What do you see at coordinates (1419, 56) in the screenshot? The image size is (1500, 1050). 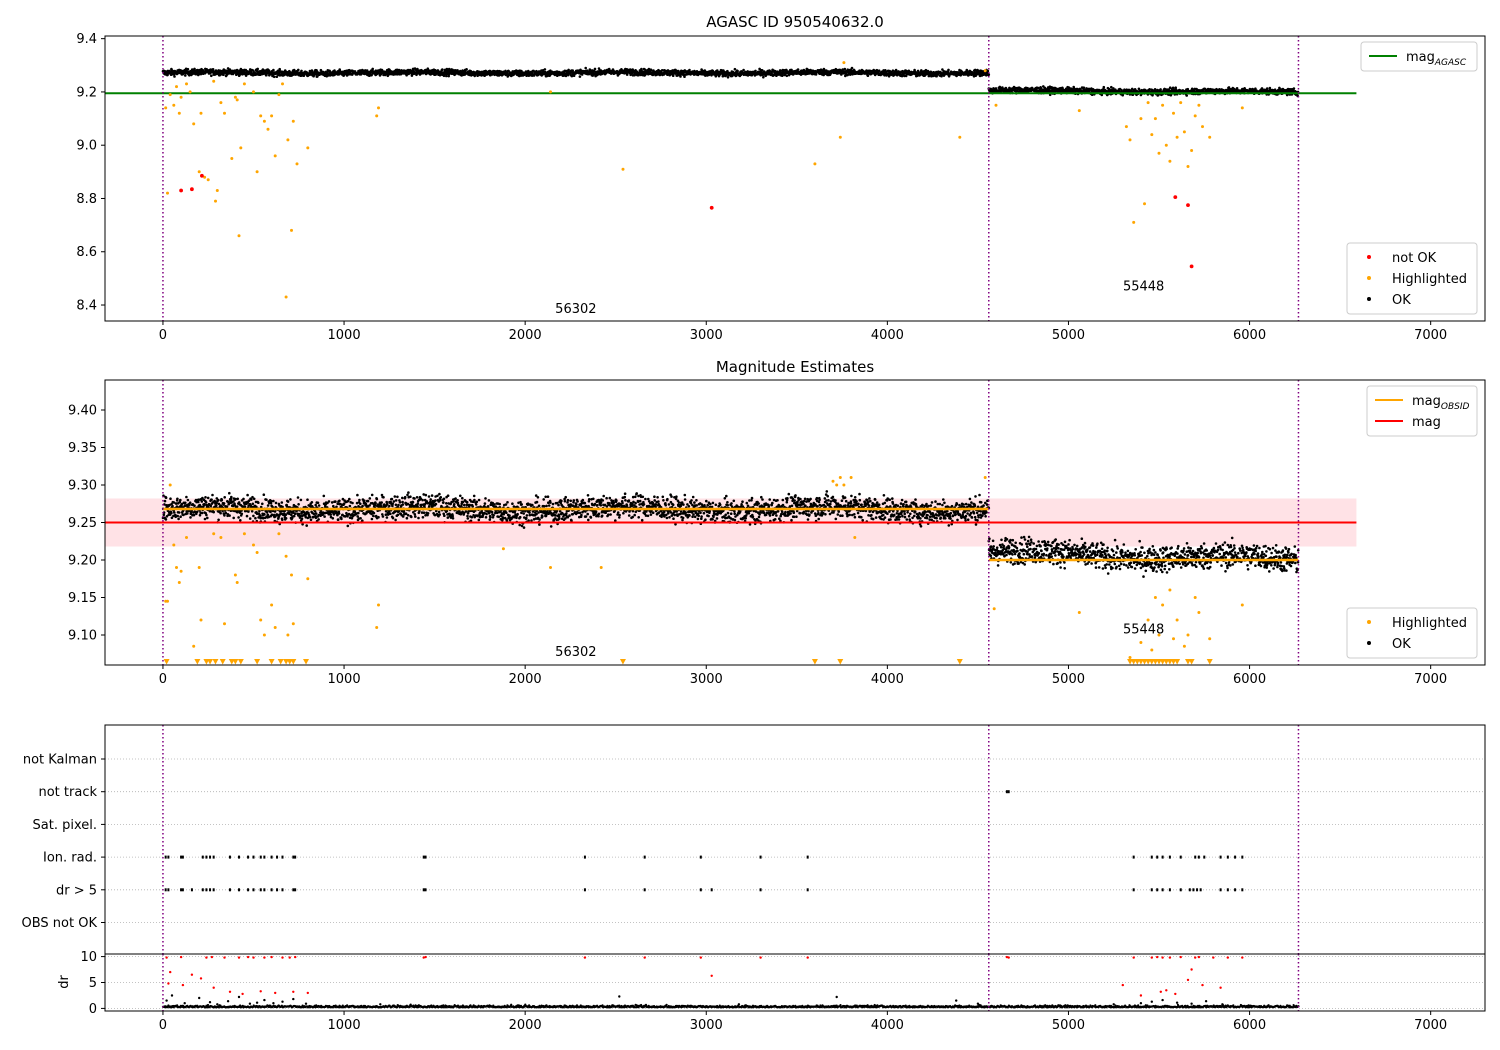 I see `legend-box` at bounding box center [1419, 56].